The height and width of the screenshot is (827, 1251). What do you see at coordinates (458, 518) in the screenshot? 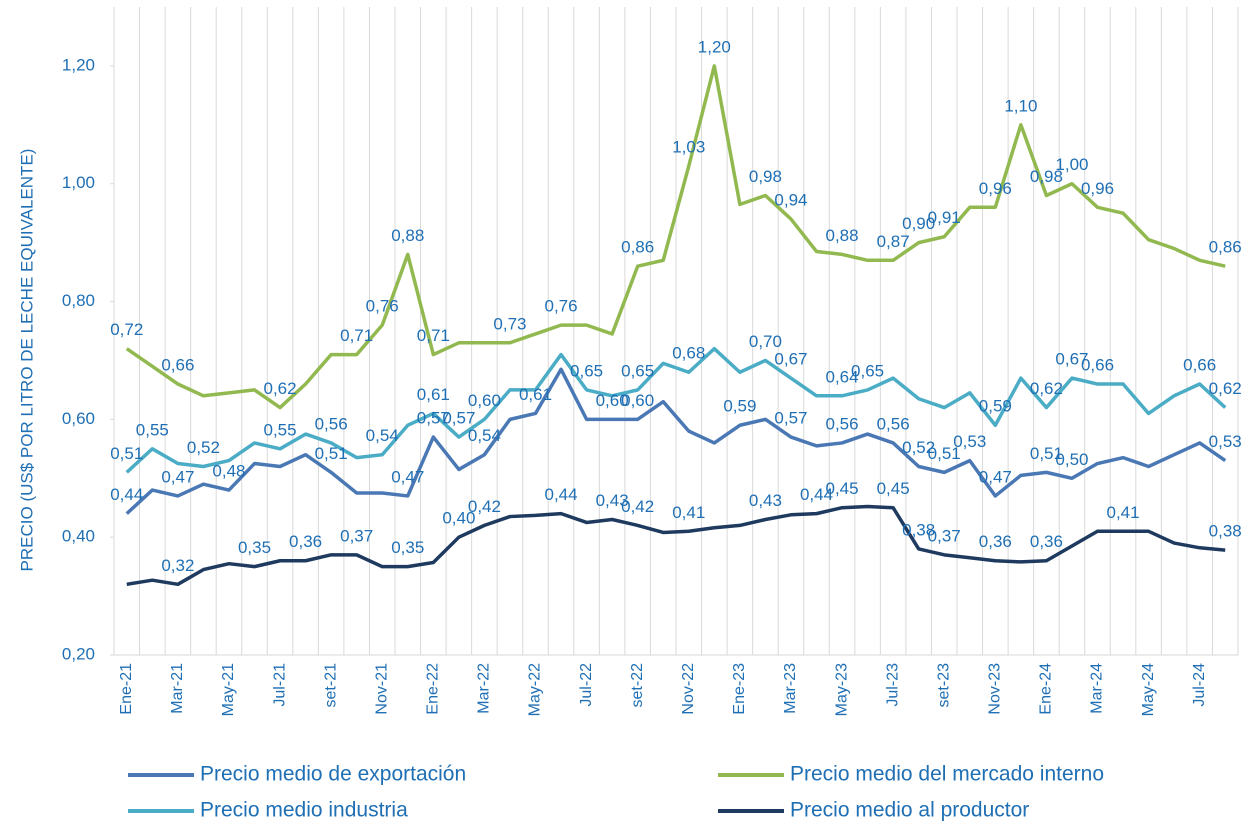
I see `data-label: 0,40` at bounding box center [458, 518].